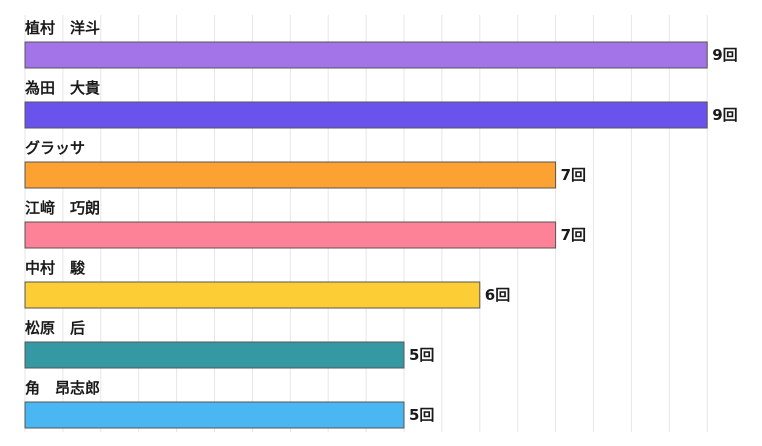 Image resolution: width=762 pixels, height=446 pixels. Describe the element at coordinates (55, 148) in the screenshot. I see `category-label: グラッサ` at that location.